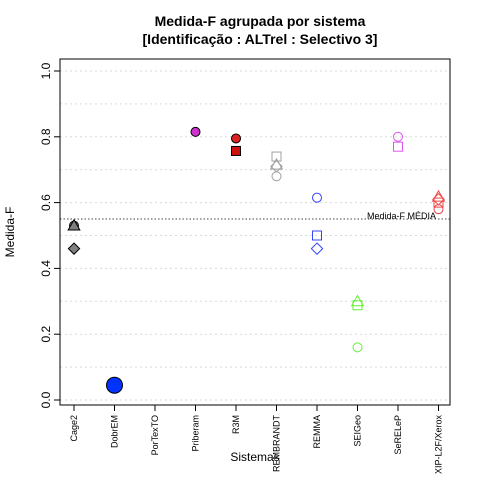 The width and height of the screenshot is (480, 480). What do you see at coordinates (46, 268) in the screenshot?
I see `y-tick-label: 0.4` at bounding box center [46, 268].